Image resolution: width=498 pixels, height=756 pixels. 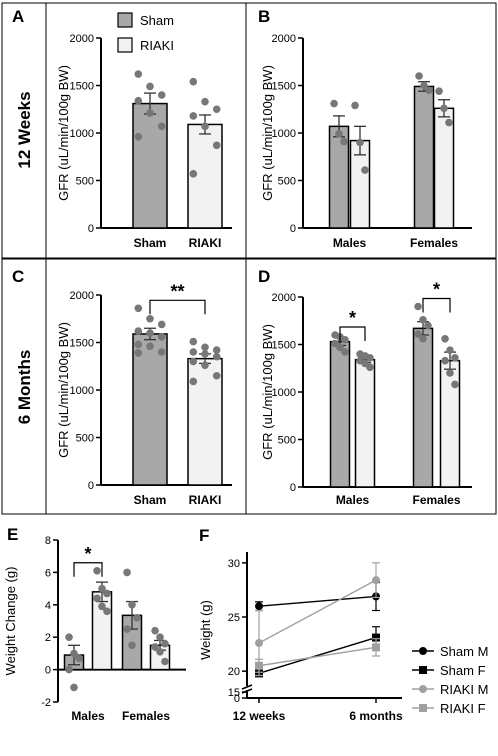 What do you see at coordinates (18, 276) in the screenshot?
I see `panel-letter-C: C` at bounding box center [18, 276].